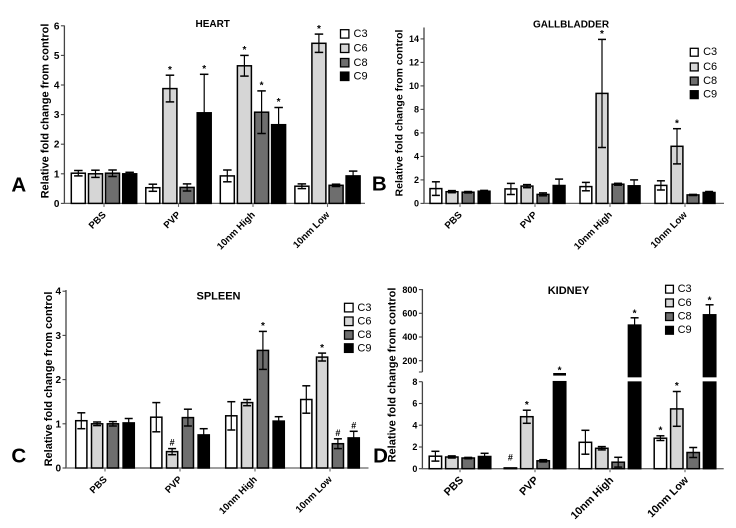 This screenshot has height=528, width=736. What do you see at coordinates (218, 297) in the screenshot?
I see `svg-text: SPLEEN` at bounding box center [218, 297].